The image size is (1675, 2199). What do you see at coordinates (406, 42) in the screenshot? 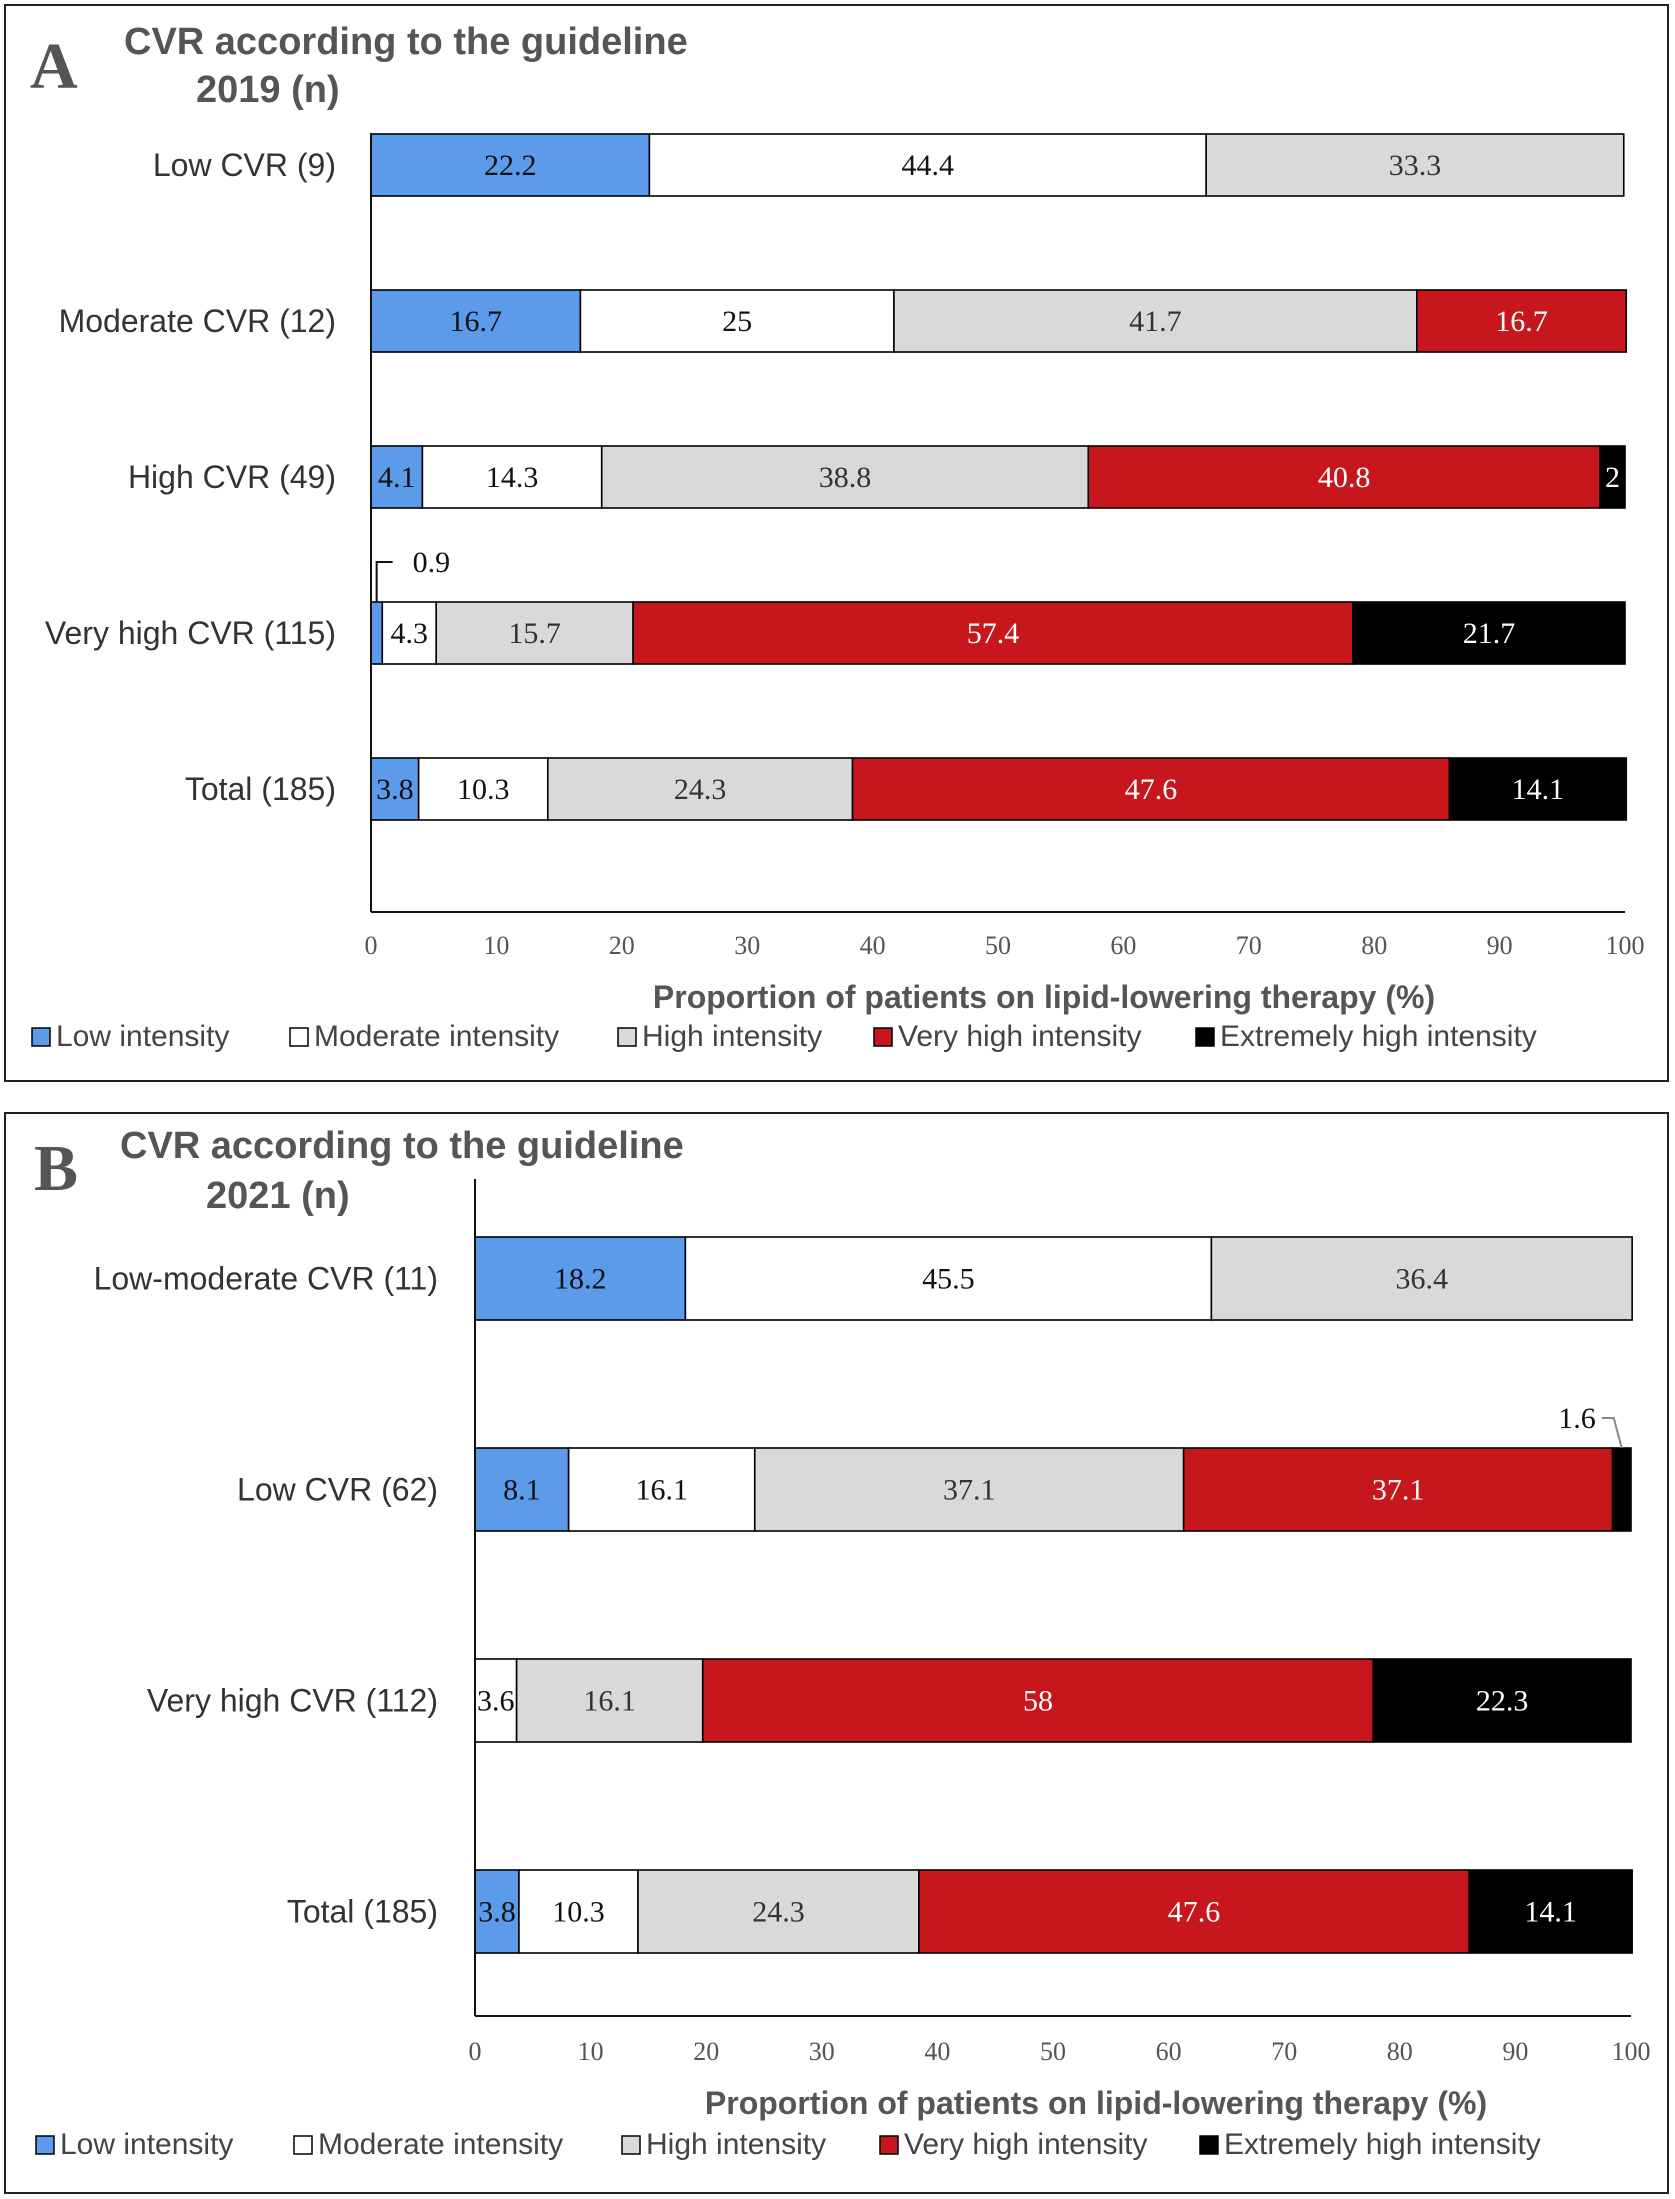
I see `chart-a-title-line1: CVR according to the guideline` at bounding box center [406, 42].